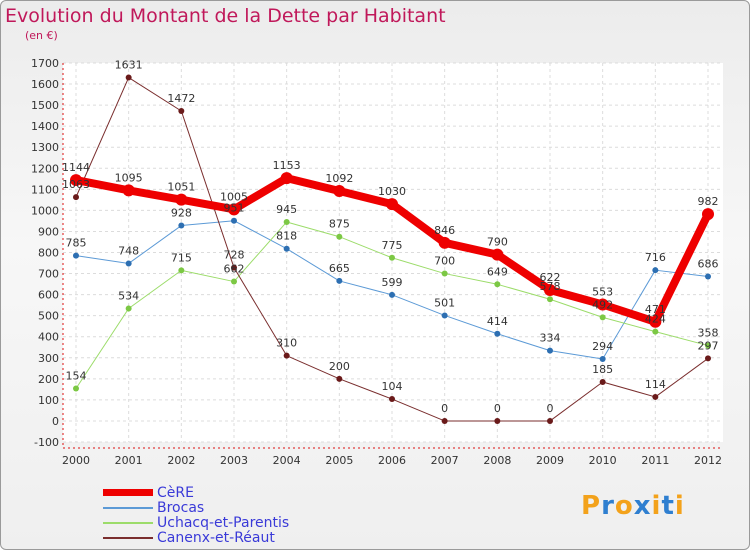 The width and height of the screenshot is (750, 550). What do you see at coordinates (642, 506) in the screenshot?
I see `logo-letter: x` at bounding box center [642, 506].